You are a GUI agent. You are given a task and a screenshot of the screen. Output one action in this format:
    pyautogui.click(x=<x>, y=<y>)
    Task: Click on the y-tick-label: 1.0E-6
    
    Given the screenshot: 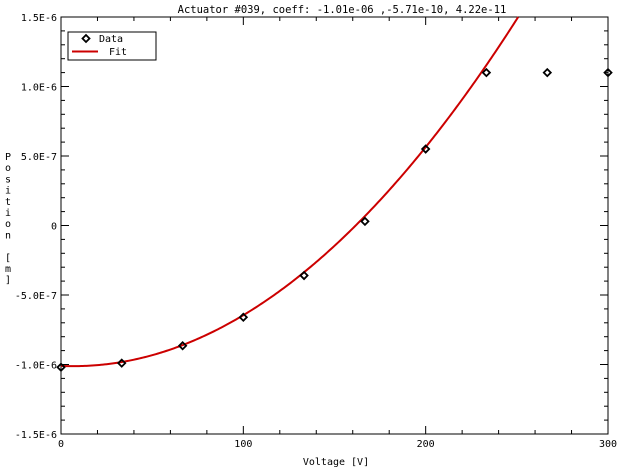 What is the action you would take?
    pyautogui.click(x=39, y=88)
    